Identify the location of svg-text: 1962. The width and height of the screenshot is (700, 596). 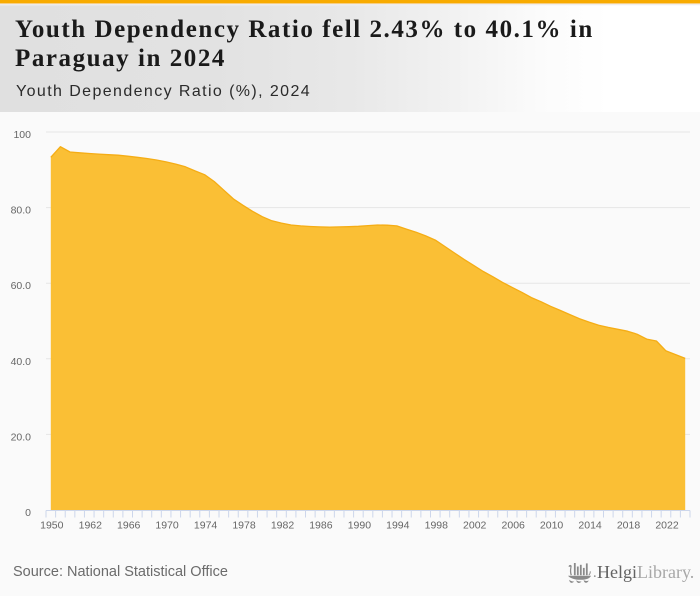
(91, 526).